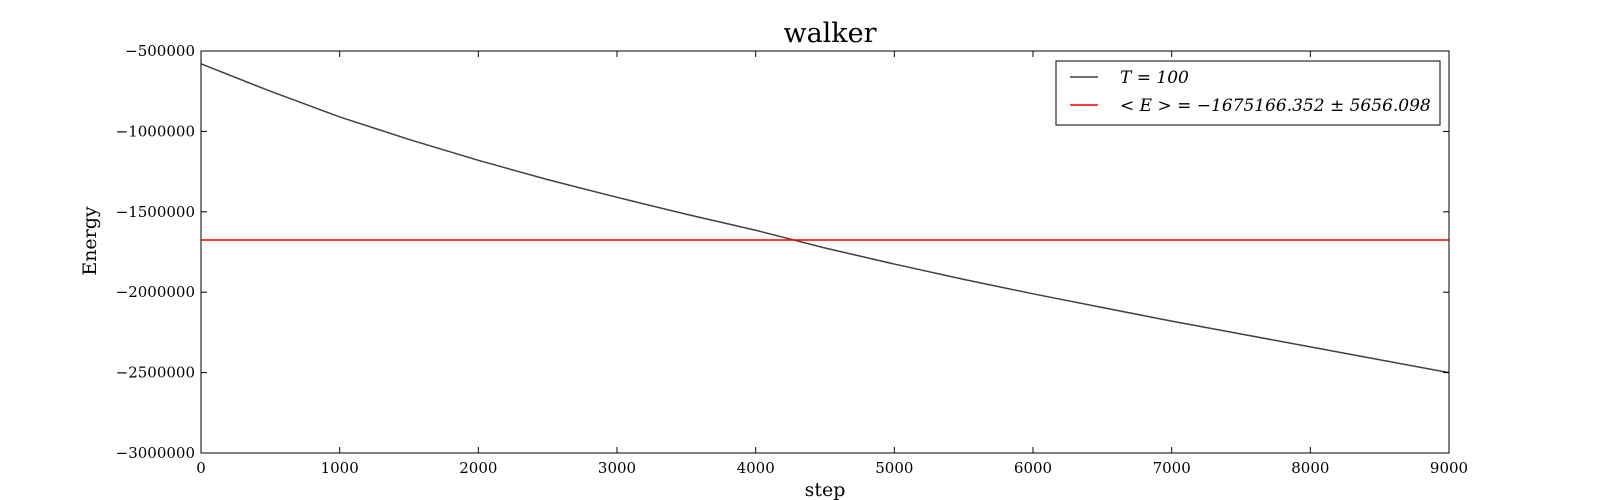 This screenshot has width=1600, height=500. Describe the element at coordinates (201, 468) in the screenshot. I see `x-tick-label: 0` at that location.